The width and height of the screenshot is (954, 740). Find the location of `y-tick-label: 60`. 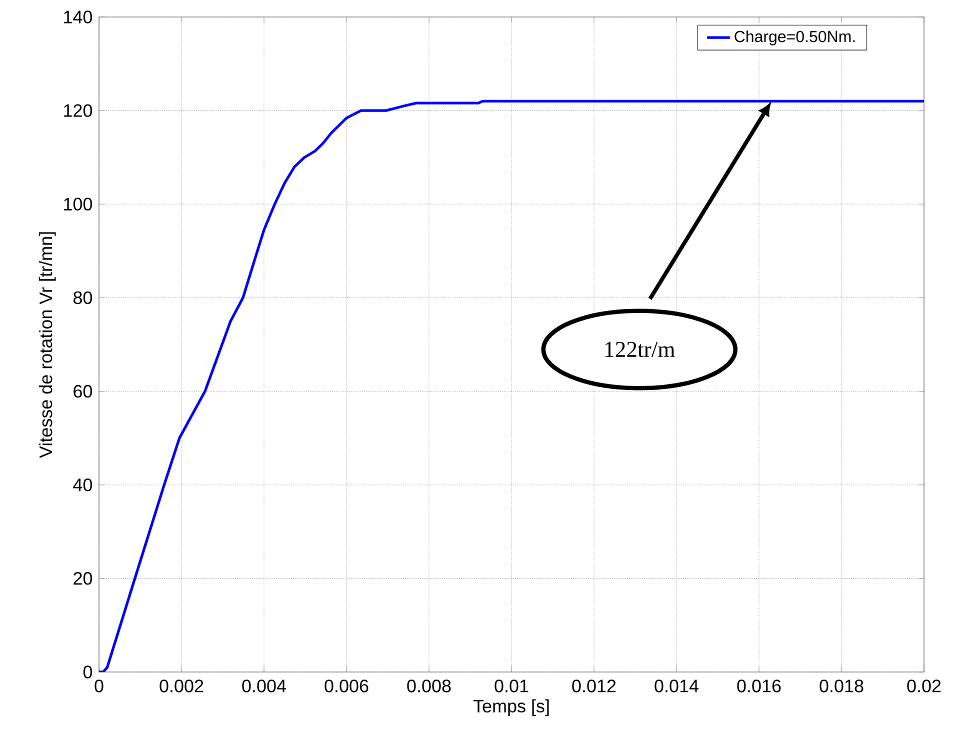

y-tick-label: 60 is located at coordinates (83, 391).